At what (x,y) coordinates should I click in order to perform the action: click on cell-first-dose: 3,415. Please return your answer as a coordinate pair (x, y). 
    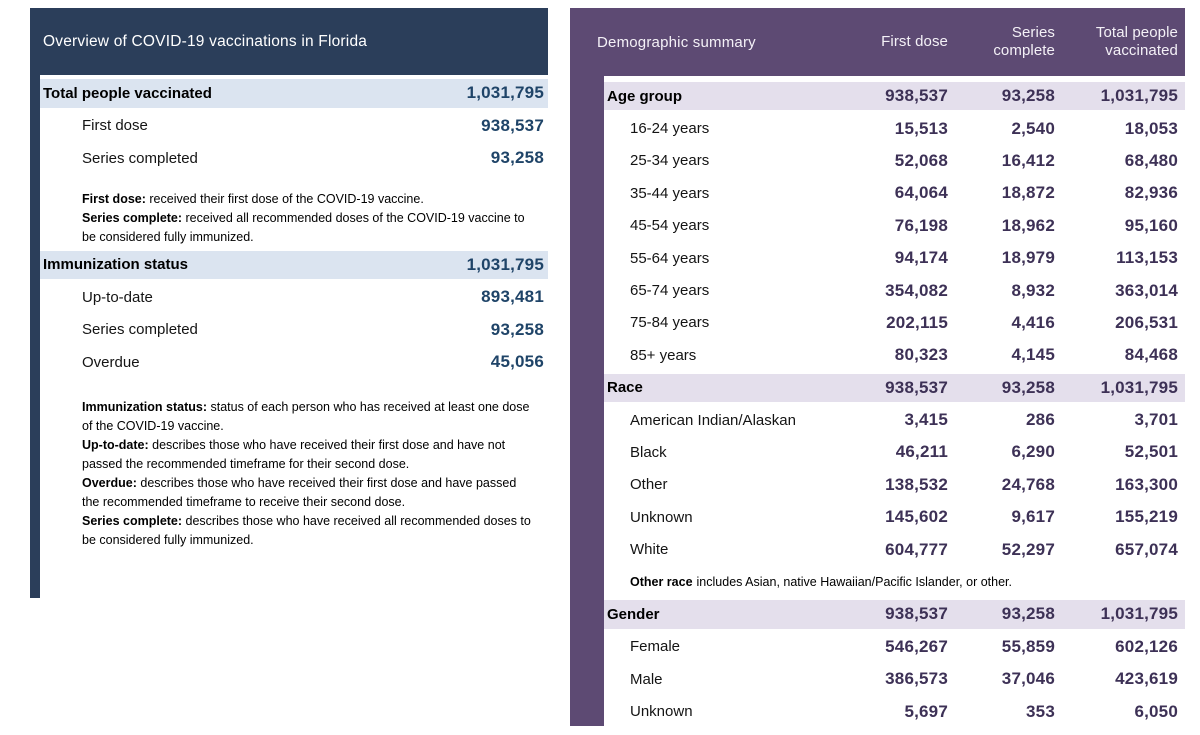
    Looking at the image, I should click on (926, 420).